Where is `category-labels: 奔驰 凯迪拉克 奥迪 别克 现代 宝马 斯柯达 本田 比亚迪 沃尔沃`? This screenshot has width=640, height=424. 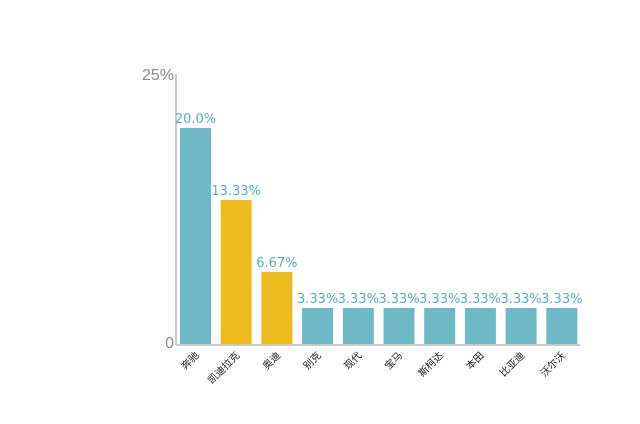
category-labels: 奔驰 凯迪拉克 奥迪 别克 现代 宝马 斯柯达 本田 比亚迪 沃尔沃 is located at coordinates (373, 367).